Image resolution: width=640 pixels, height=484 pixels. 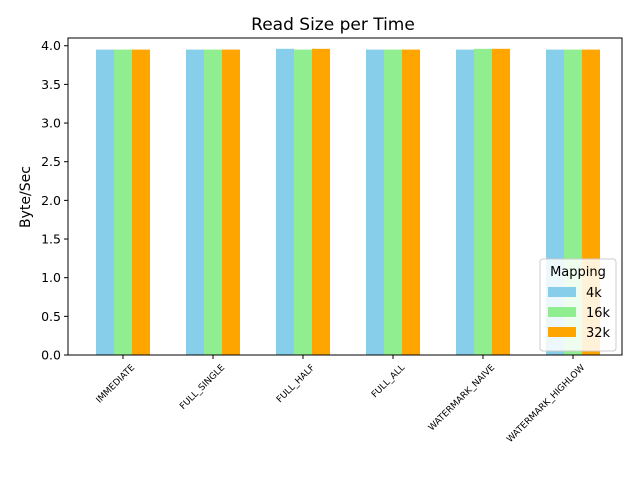 I want to click on x-tick-label: FULL_HALF, so click(x=296, y=384).